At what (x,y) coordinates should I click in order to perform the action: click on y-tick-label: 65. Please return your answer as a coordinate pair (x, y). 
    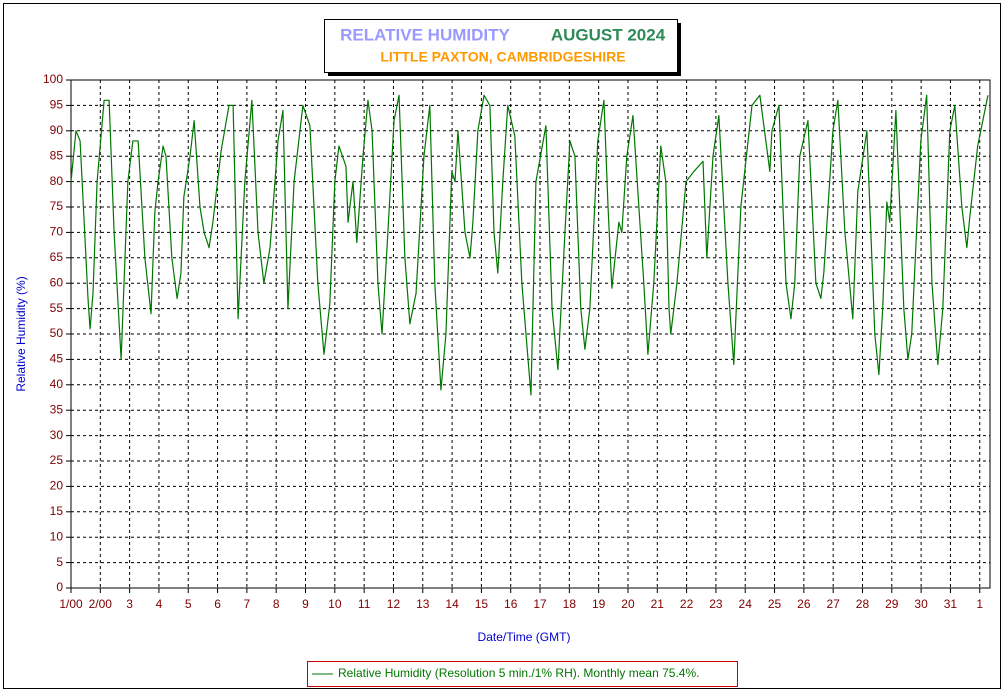
    Looking at the image, I should click on (57, 257).